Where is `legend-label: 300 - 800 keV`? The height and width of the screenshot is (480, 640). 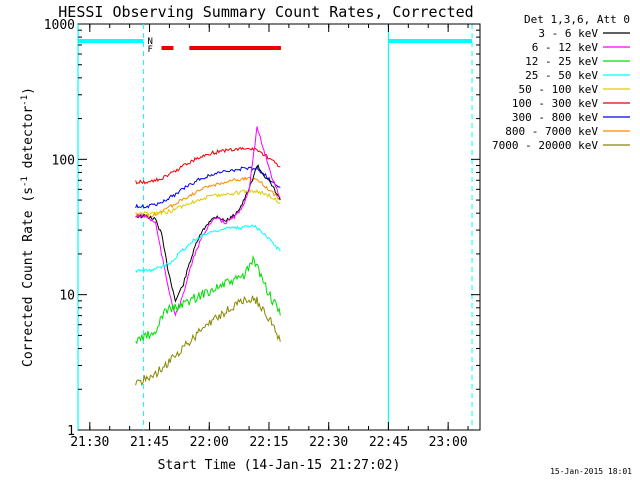 legend-label: 300 - 800 keV is located at coordinates (555, 117).